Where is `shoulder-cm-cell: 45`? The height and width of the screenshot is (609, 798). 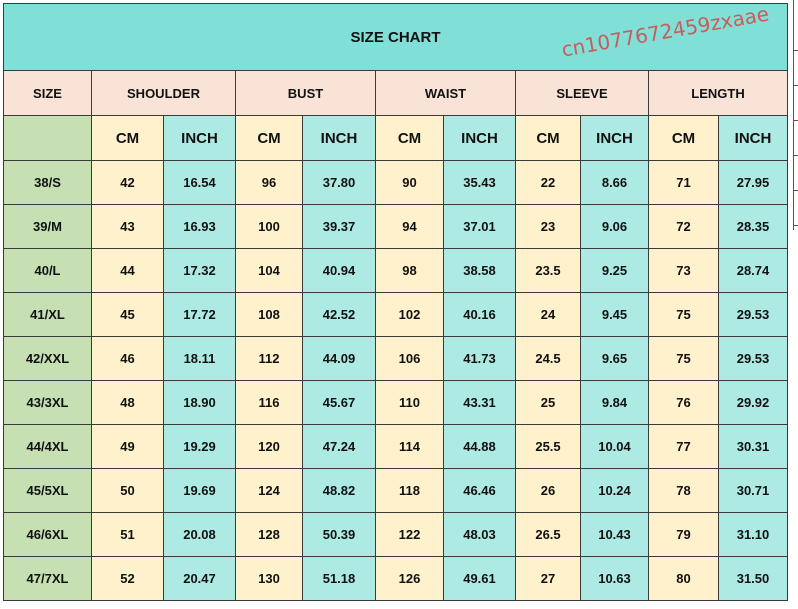 shoulder-cm-cell: 45 is located at coordinates (127, 314).